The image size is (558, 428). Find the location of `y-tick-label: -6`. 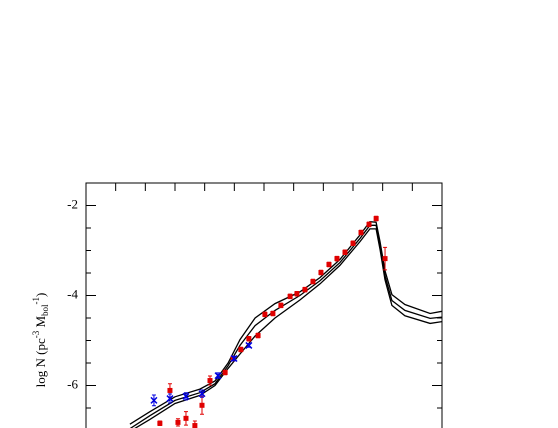

y-tick-label: -6 is located at coordinates (72, 383).